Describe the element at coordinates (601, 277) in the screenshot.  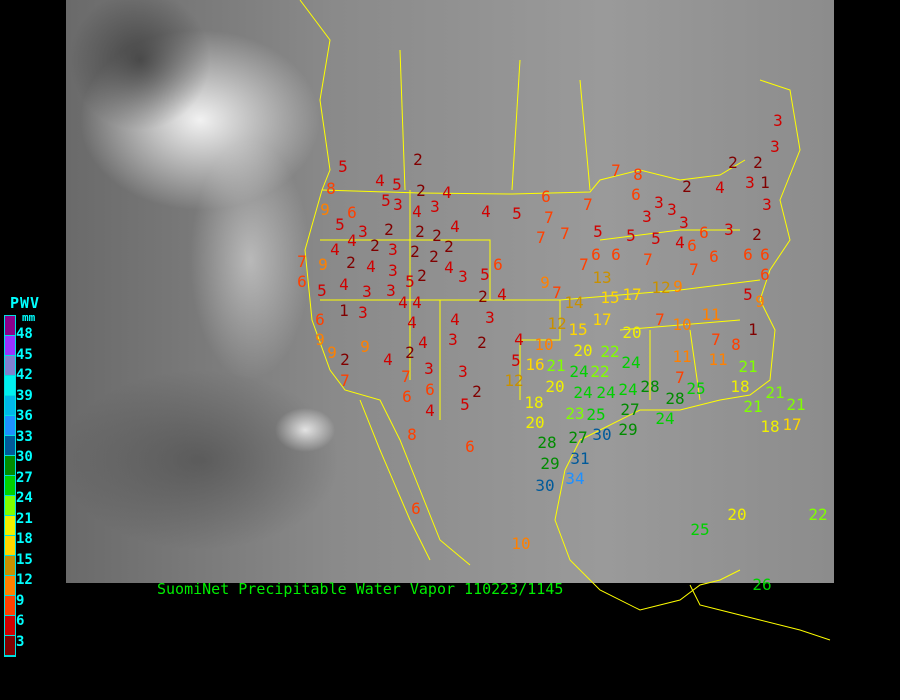
I see `station-pwv-value: 13` at that location.